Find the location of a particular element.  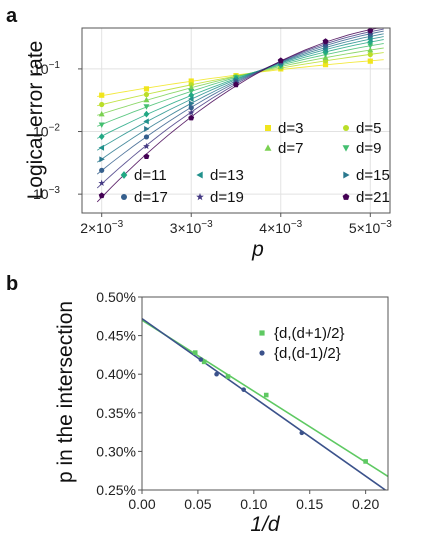

chart-a-ylabel: Logical error rate is located at coordinates (35, 120).